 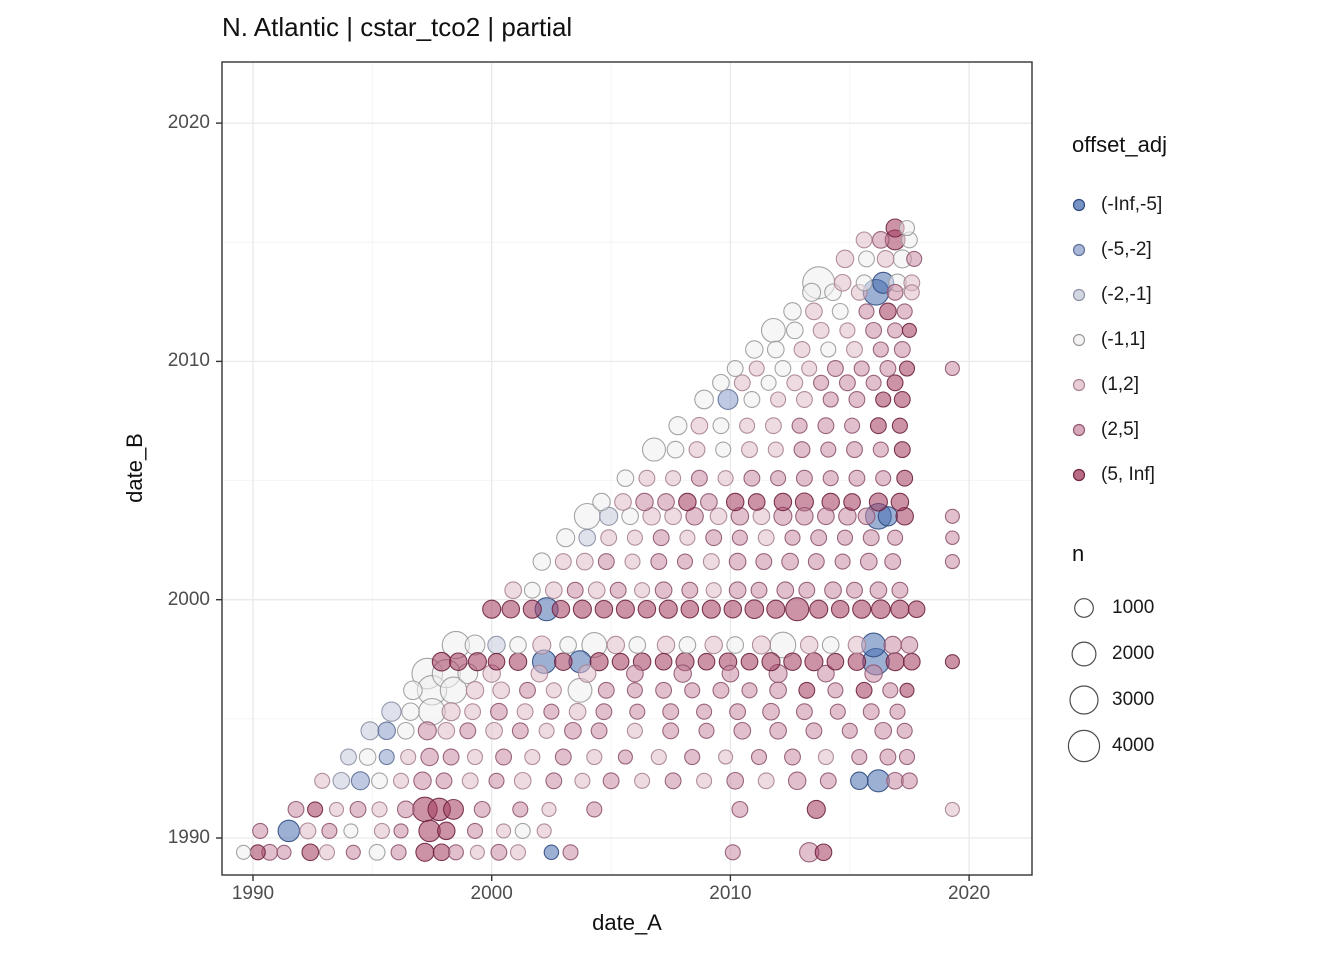 I want to click on size-legend-circle-icon, so click(x=1084, y=746).